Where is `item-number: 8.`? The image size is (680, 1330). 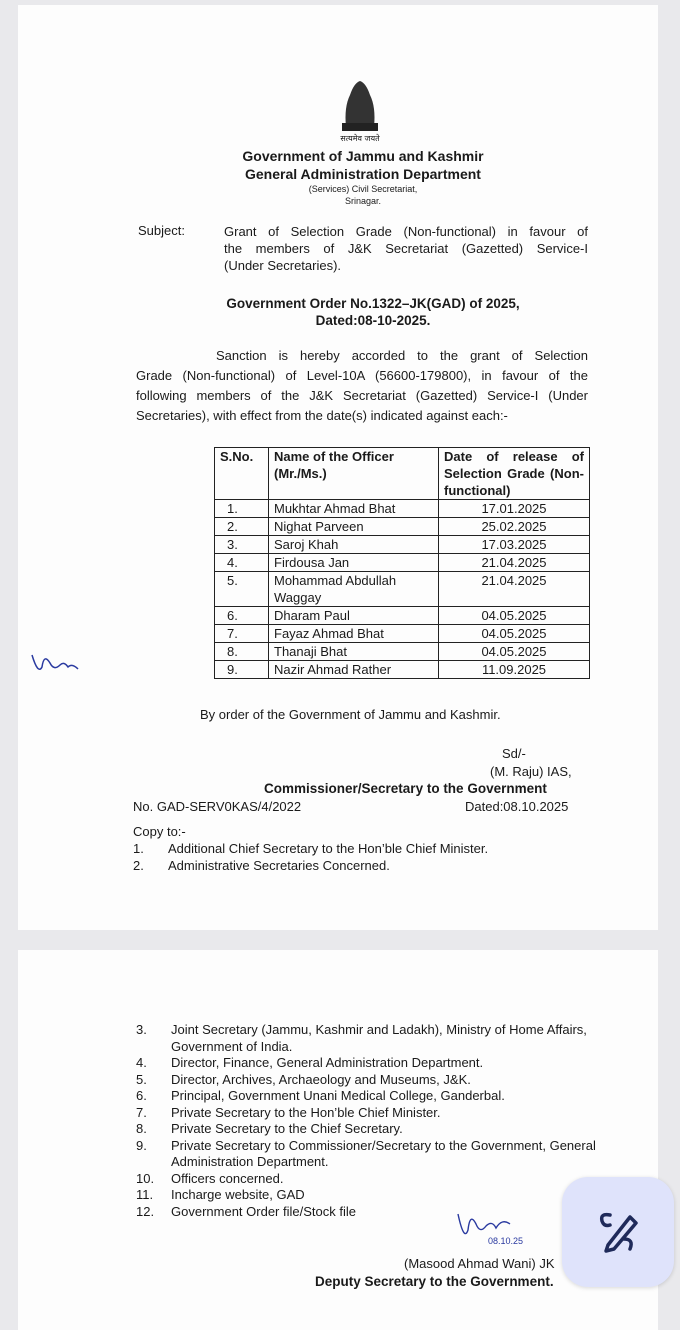
item-number: 8. is located at coordinates (141, 1128).